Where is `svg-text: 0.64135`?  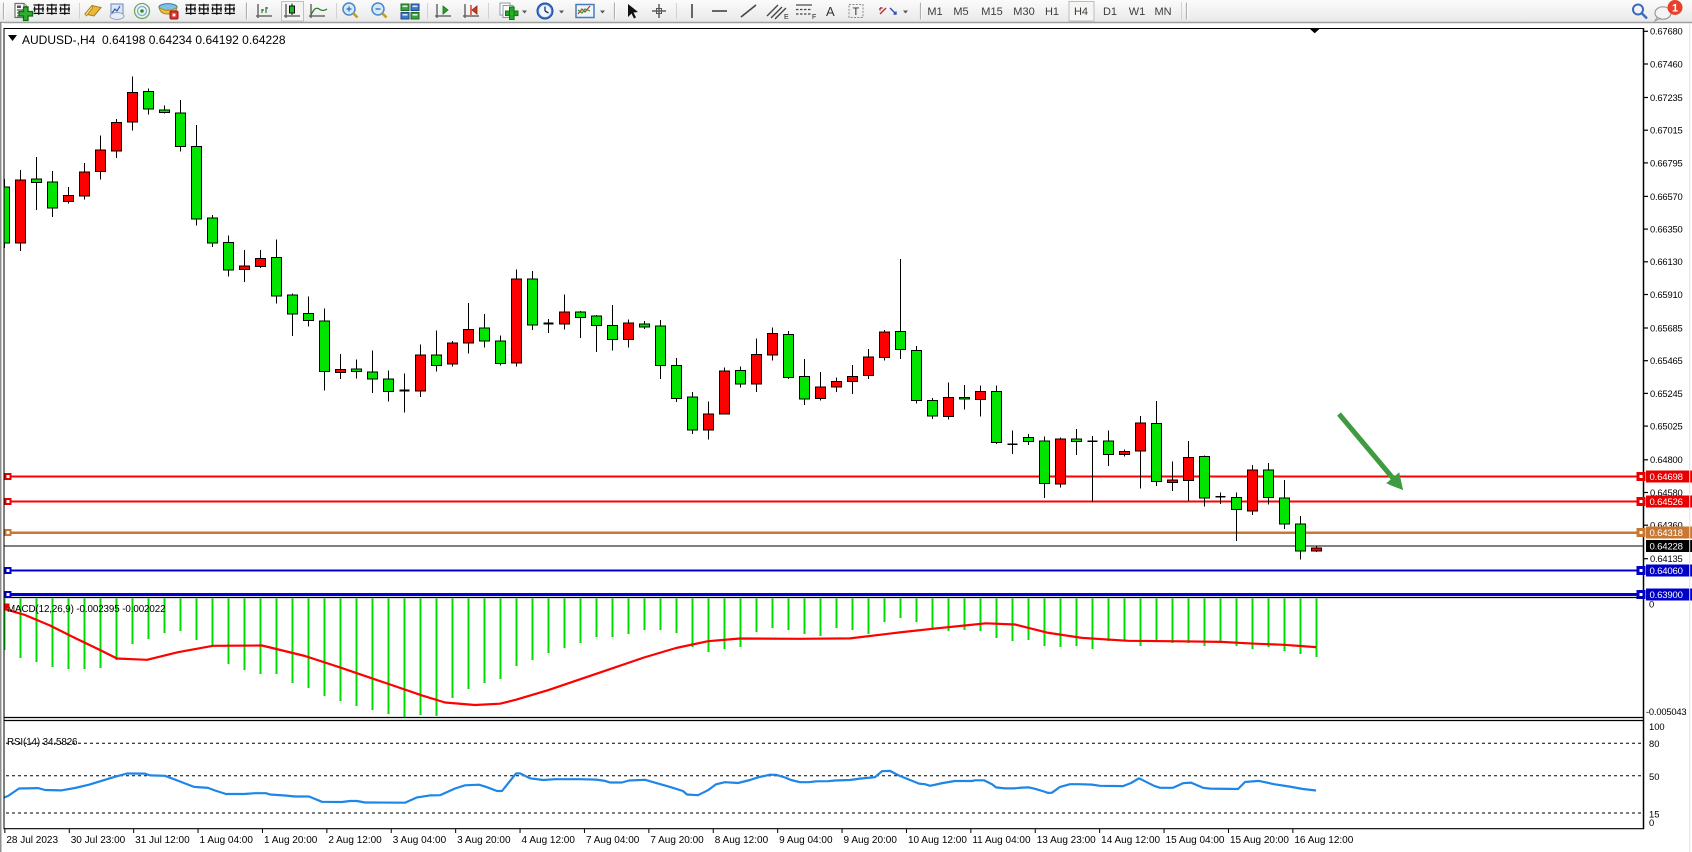 svg-text: 0.64135 is located at coordinates (1666, 558).